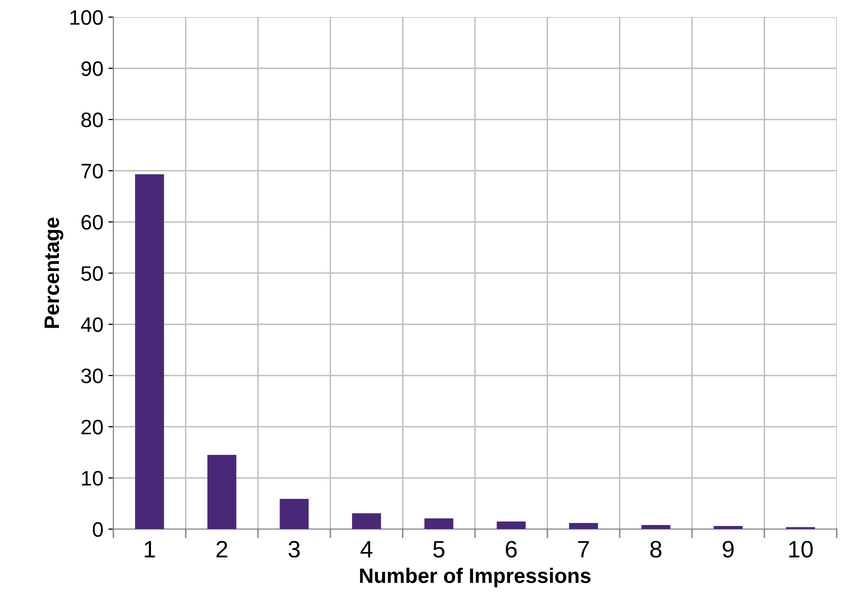 The image size is (846, 611). I want to click on y-tick-label: 80, so click(92, 120).